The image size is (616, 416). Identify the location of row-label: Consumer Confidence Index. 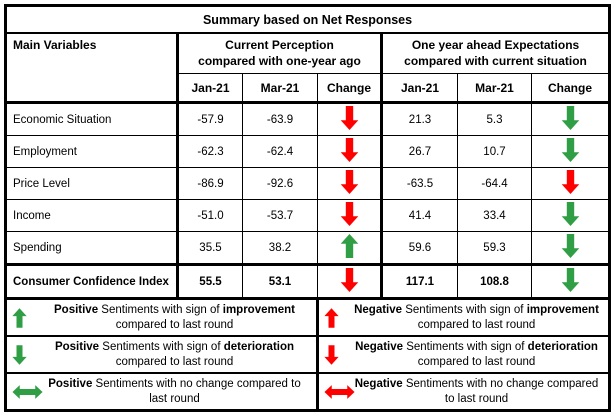
(92, 281).